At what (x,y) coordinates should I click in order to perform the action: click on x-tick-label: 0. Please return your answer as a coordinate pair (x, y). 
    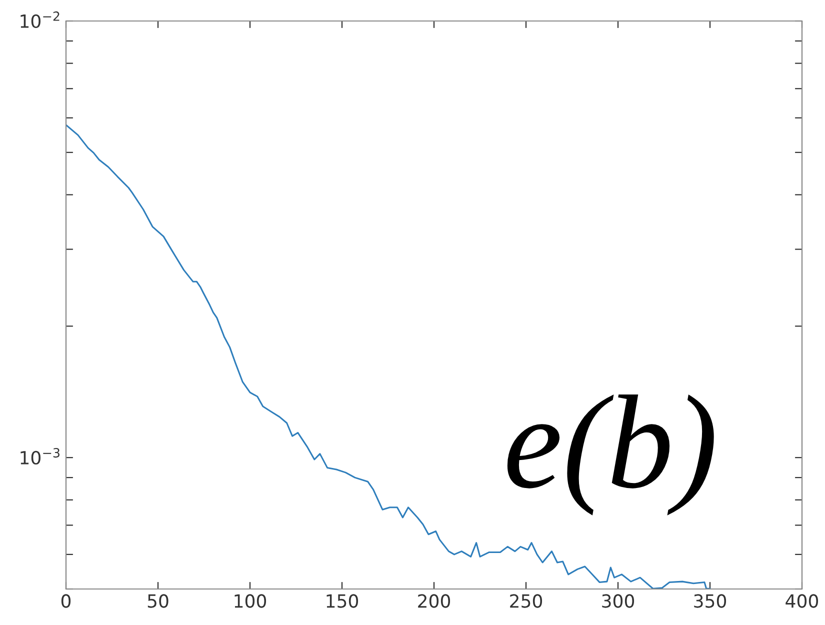
    Looking at the image, I should click on (66, 601).